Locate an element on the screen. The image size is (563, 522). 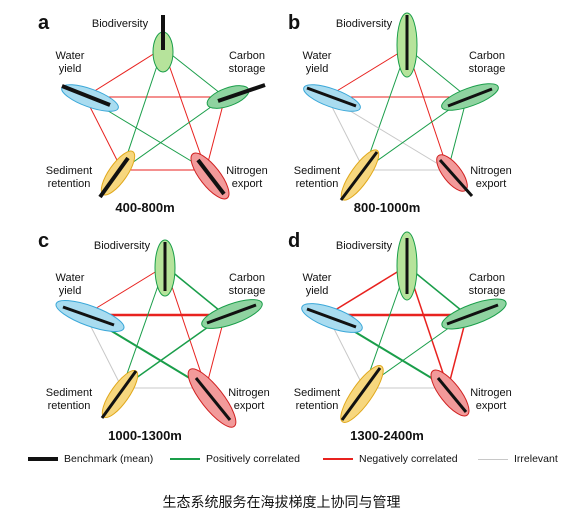
network-diagram-c is located at coordinates (159, 333).